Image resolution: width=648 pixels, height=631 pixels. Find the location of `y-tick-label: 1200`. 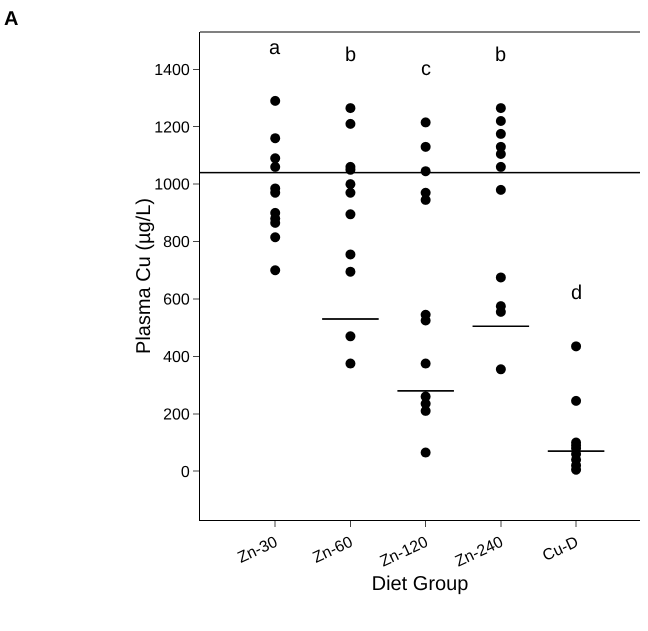

y-tick-label: 1200 is located at coordinates (172, 127).